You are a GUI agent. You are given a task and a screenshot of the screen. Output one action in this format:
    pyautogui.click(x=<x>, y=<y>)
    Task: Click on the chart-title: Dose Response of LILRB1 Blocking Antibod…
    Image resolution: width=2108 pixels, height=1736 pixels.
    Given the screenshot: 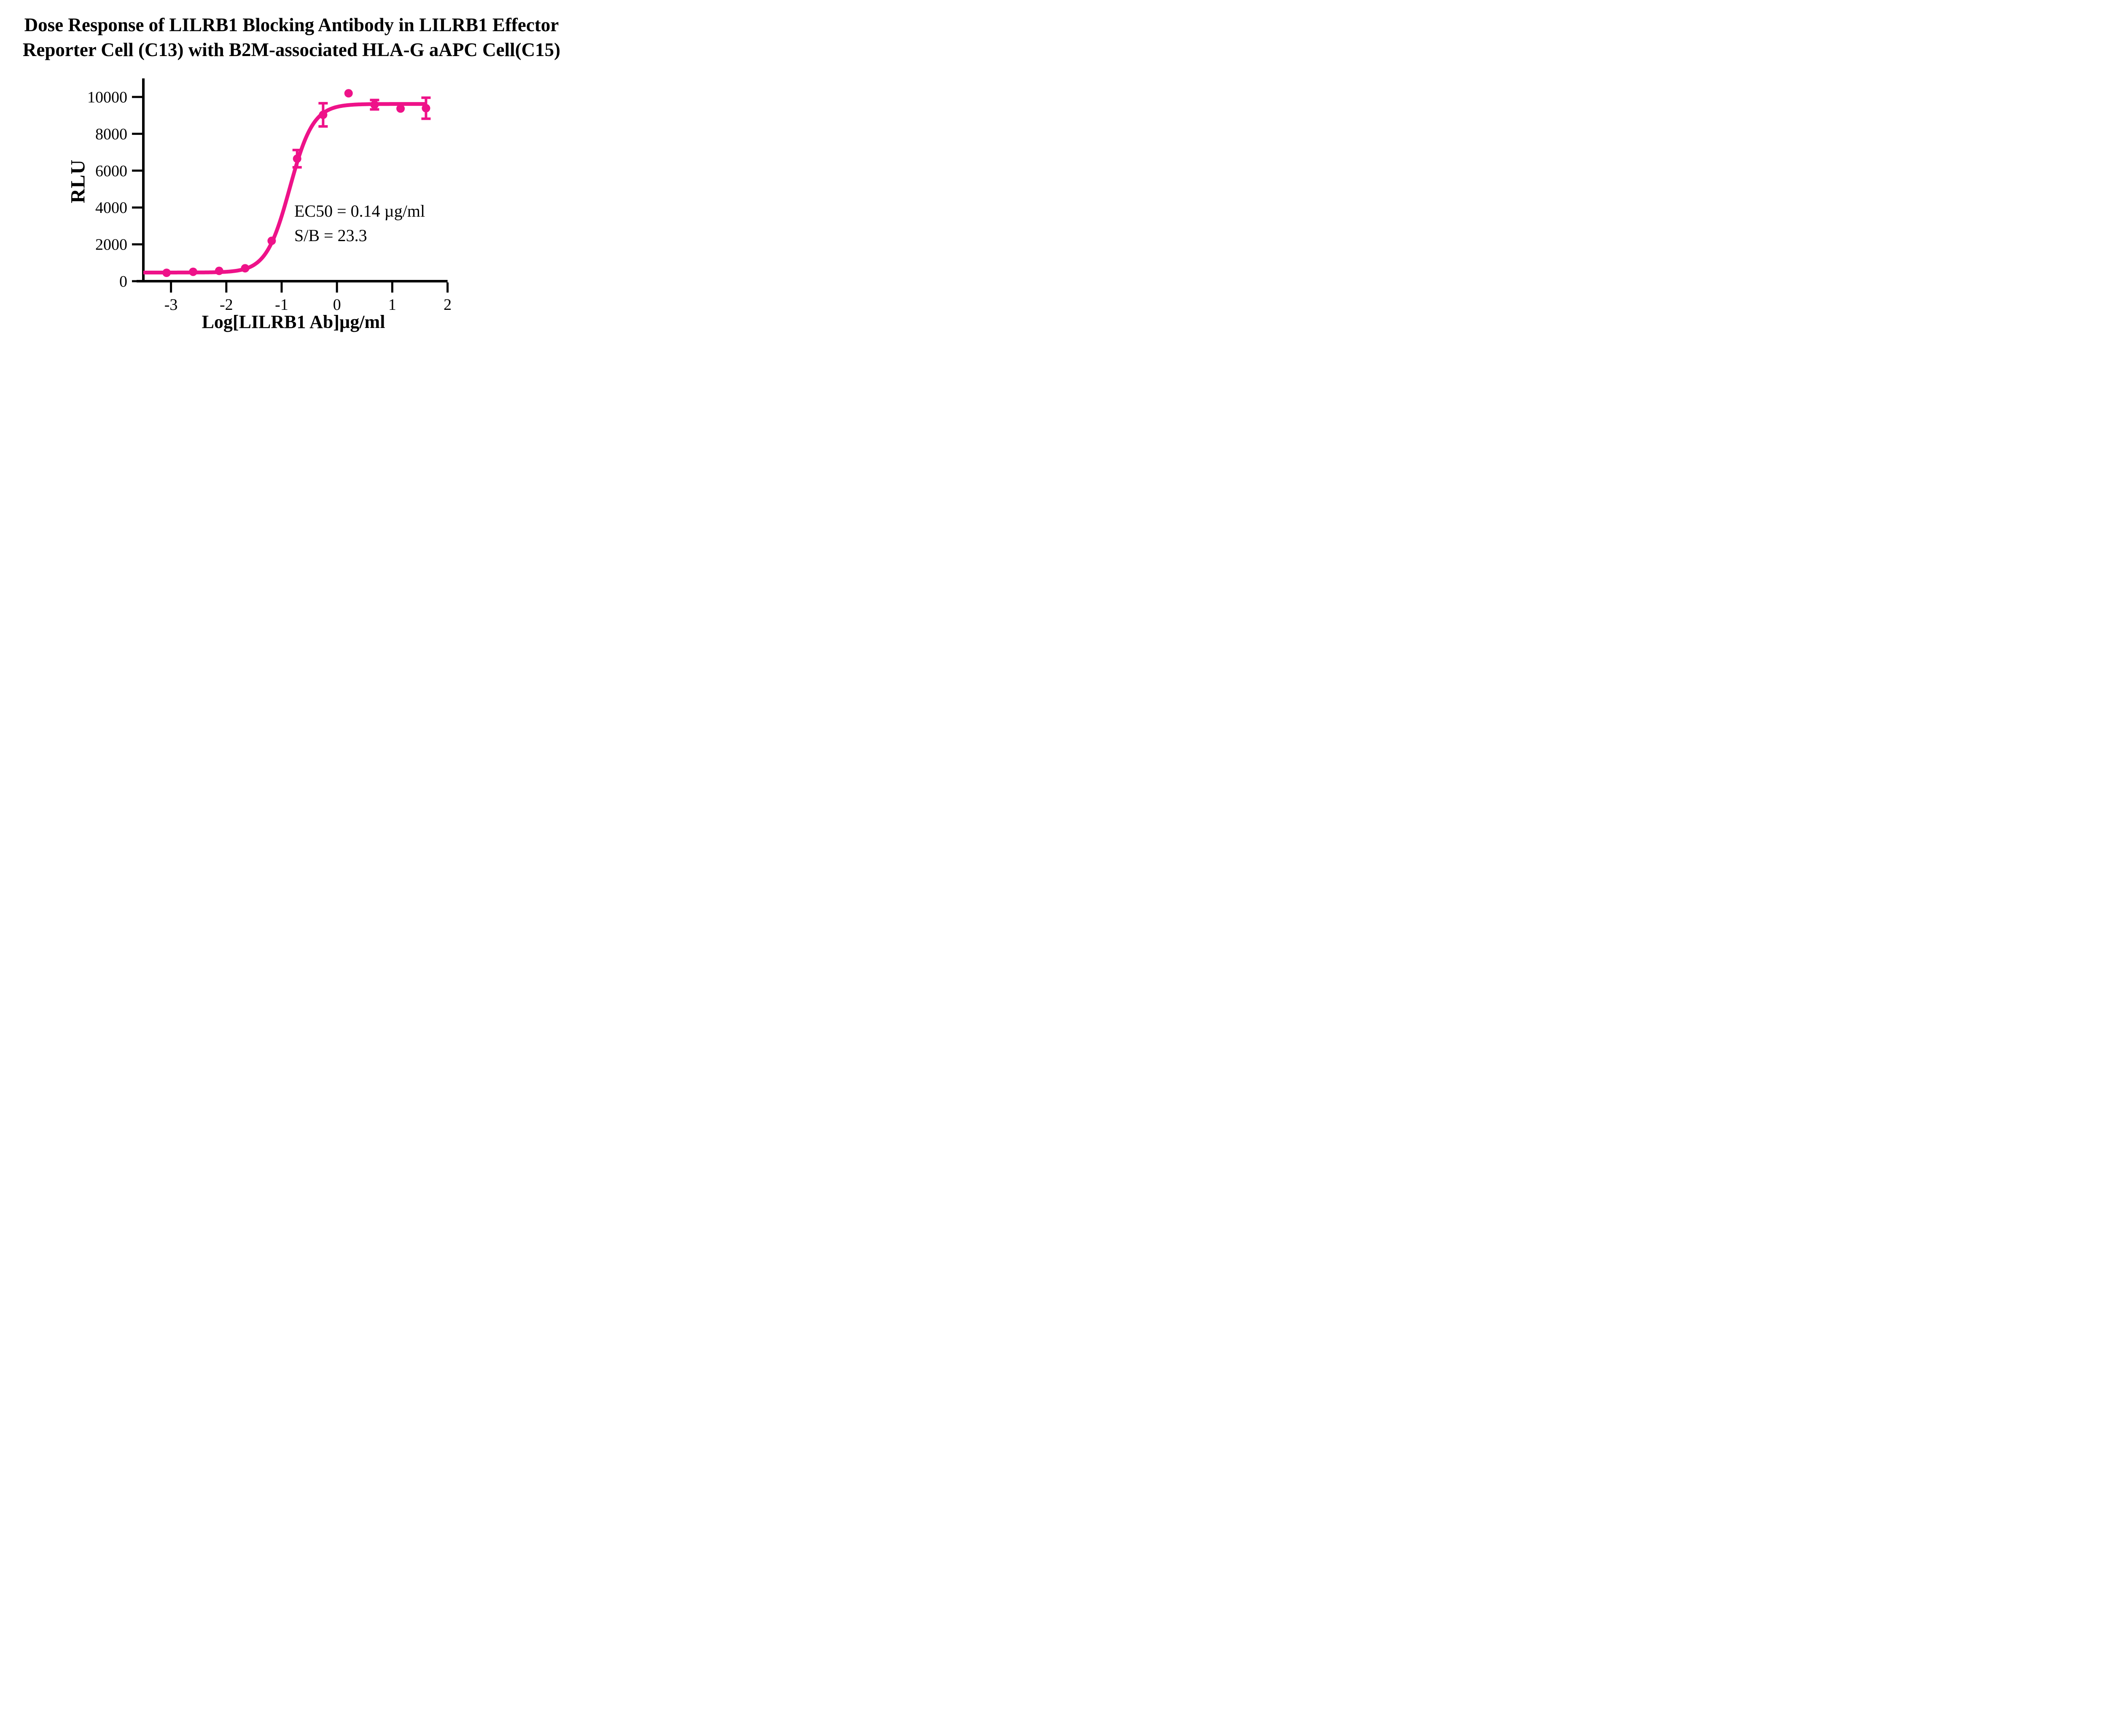 What is the action you would take?
    pyautogui.click(x=291, y=38)
    